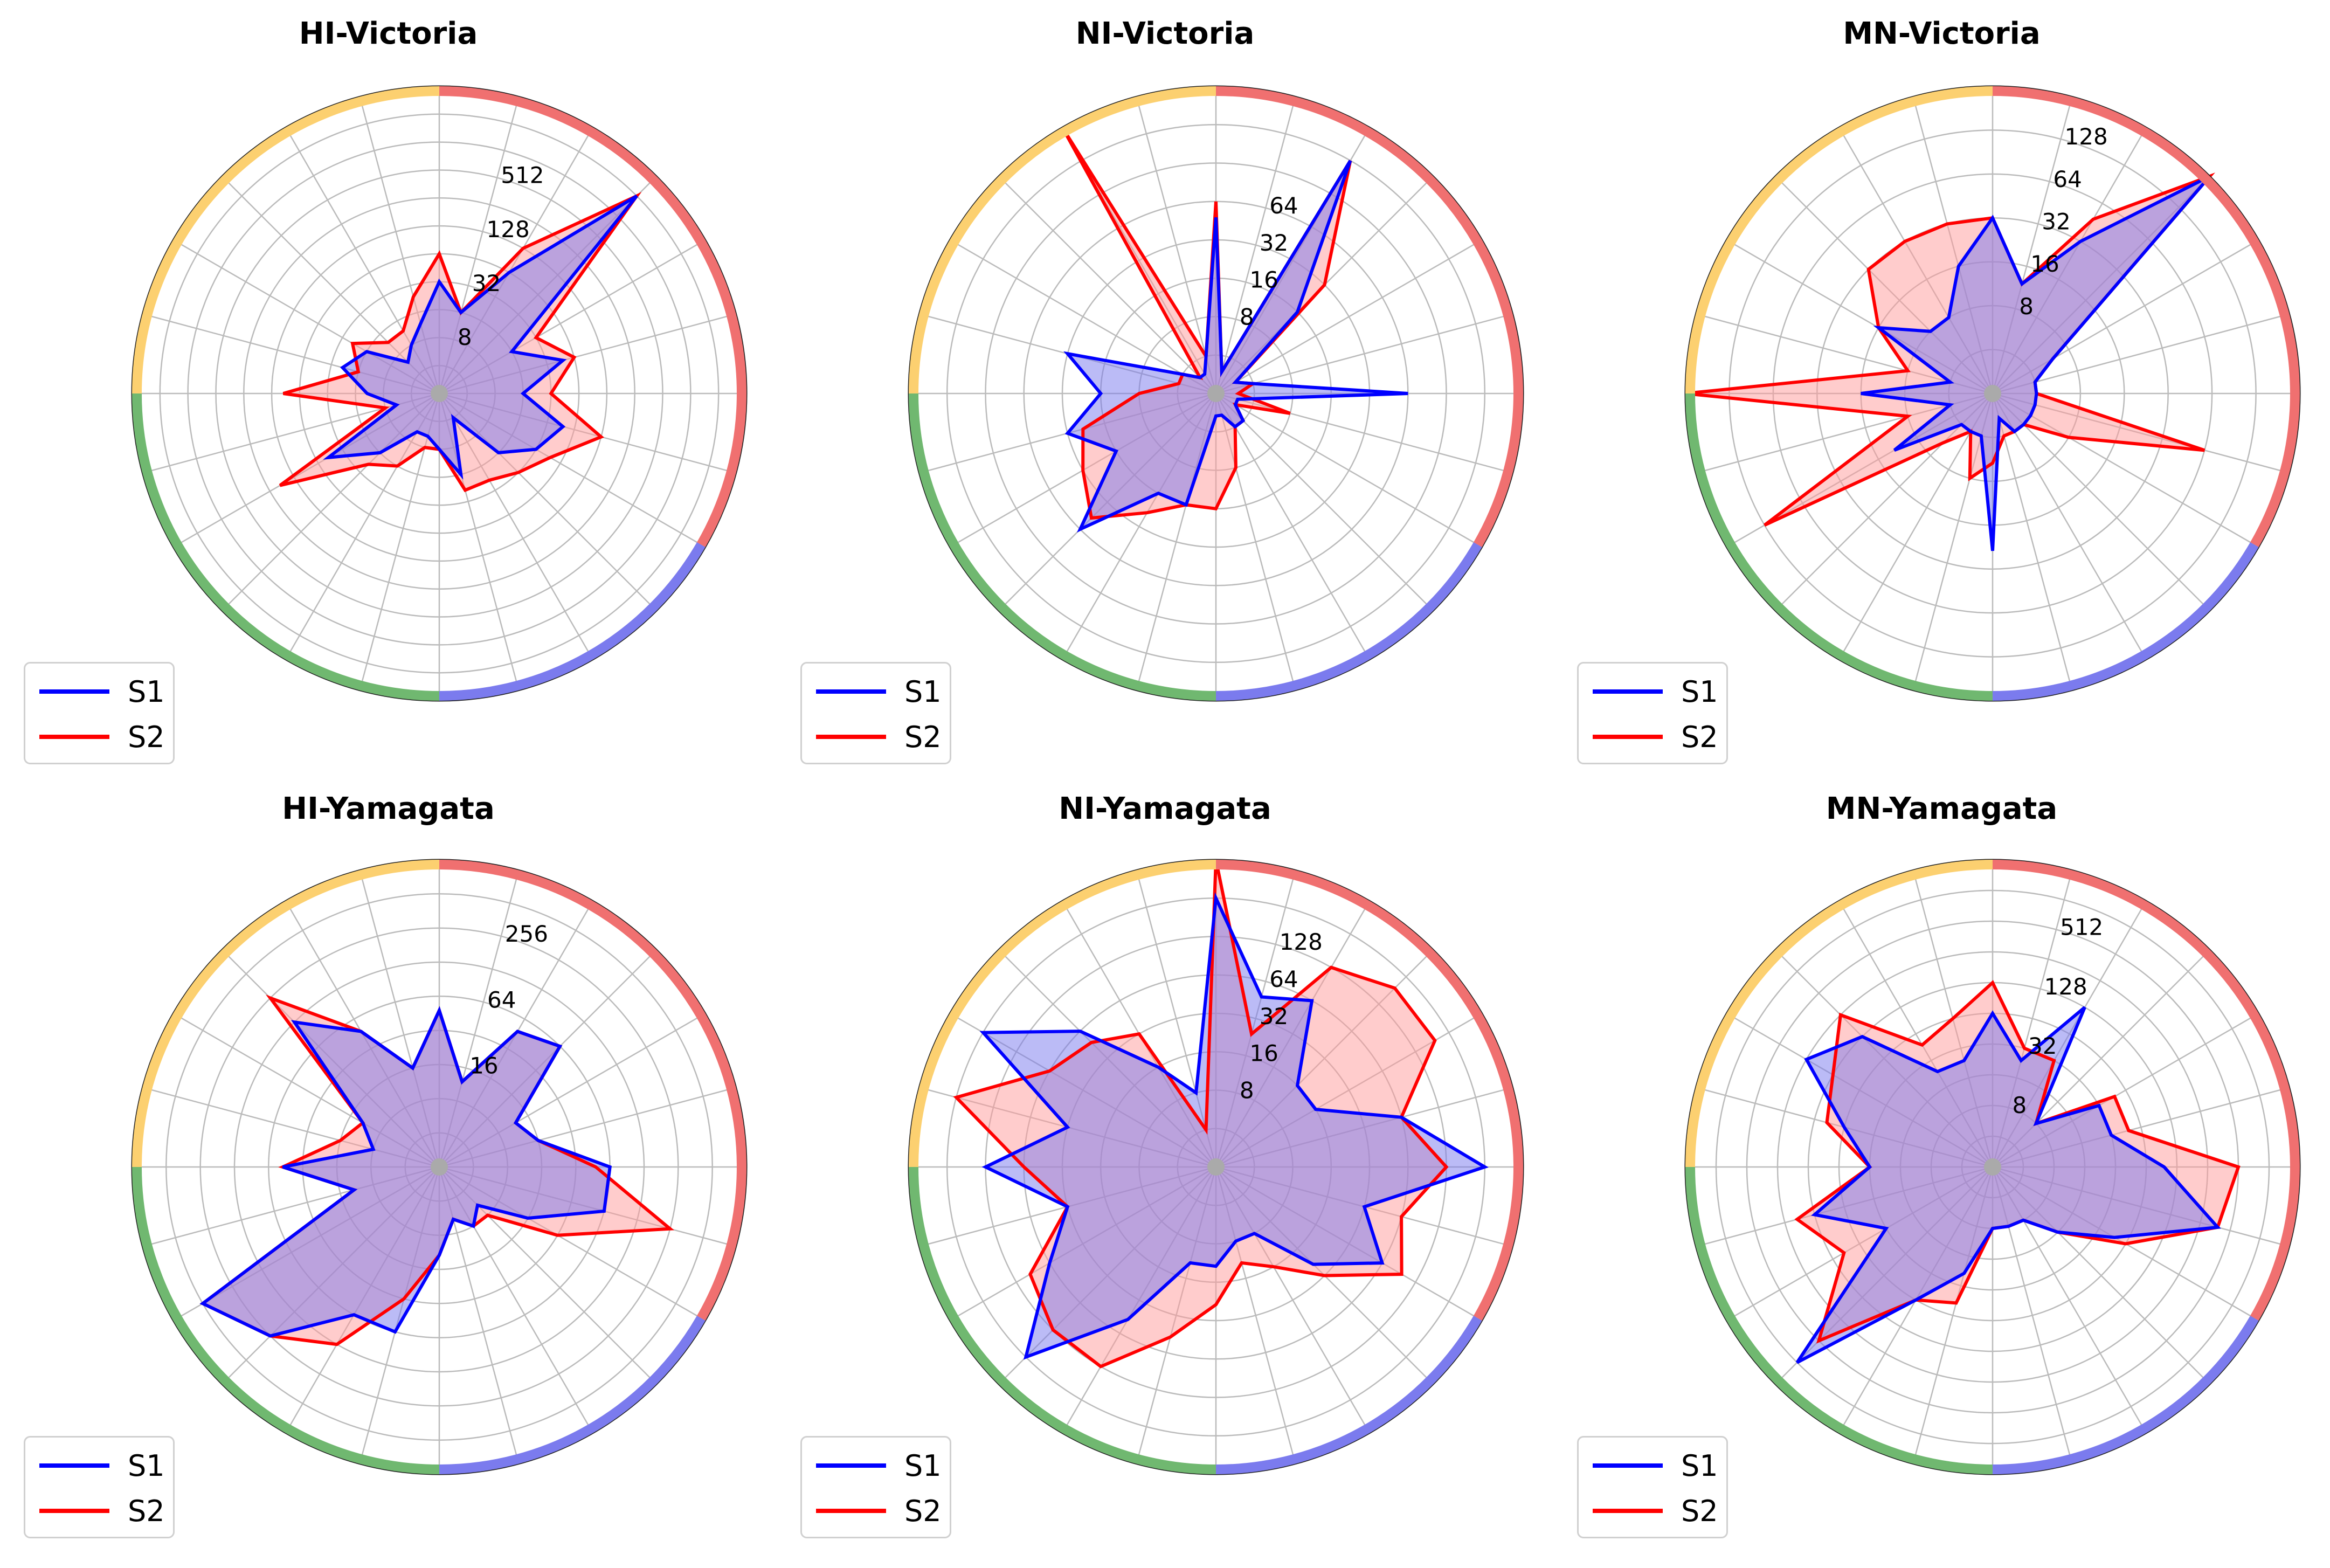 The image size is (2330, 1568). I want to click on radar-chart-hi-yamagata: 16 64 256, so click(439, 1167).